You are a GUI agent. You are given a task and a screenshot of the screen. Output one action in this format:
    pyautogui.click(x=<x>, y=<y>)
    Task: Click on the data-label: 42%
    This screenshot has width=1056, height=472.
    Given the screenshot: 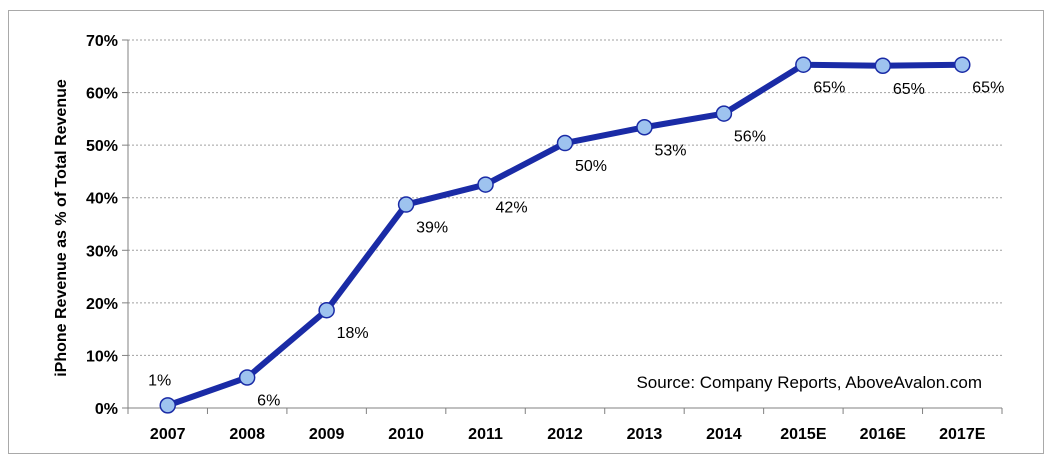 What is the action you would take?
    pyautogui.click(x=512, y=208)
    